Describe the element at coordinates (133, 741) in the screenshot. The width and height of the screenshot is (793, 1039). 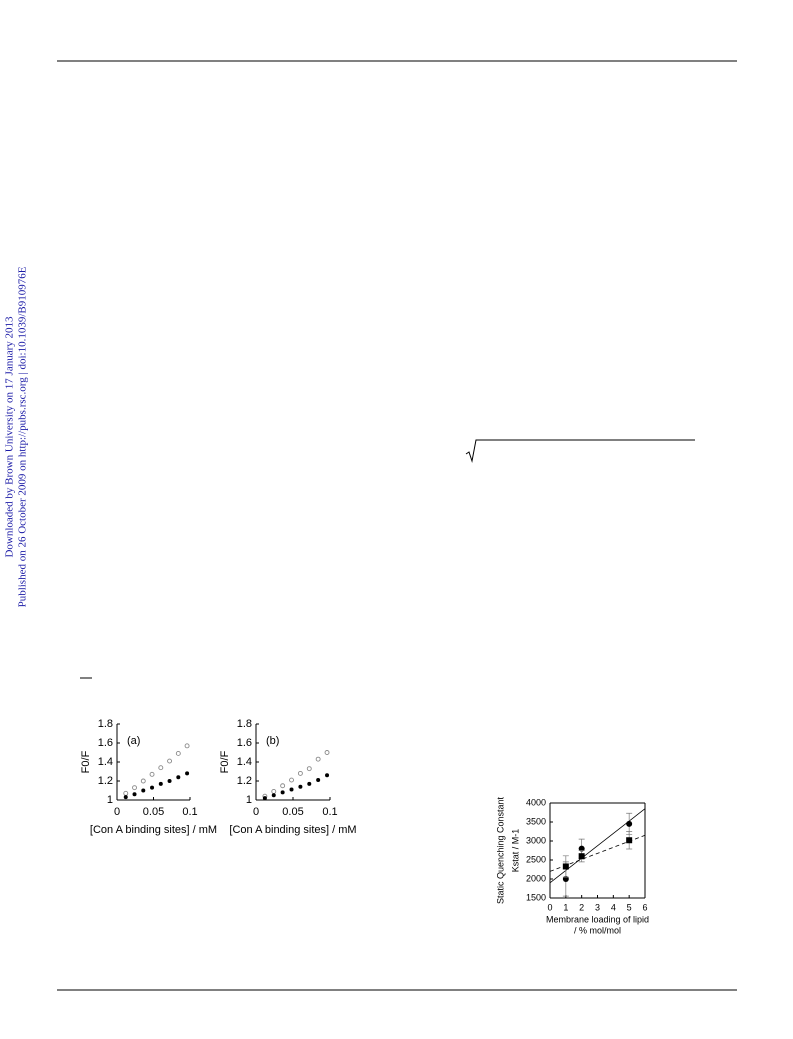
I see `panel-label: (a)` at that location.